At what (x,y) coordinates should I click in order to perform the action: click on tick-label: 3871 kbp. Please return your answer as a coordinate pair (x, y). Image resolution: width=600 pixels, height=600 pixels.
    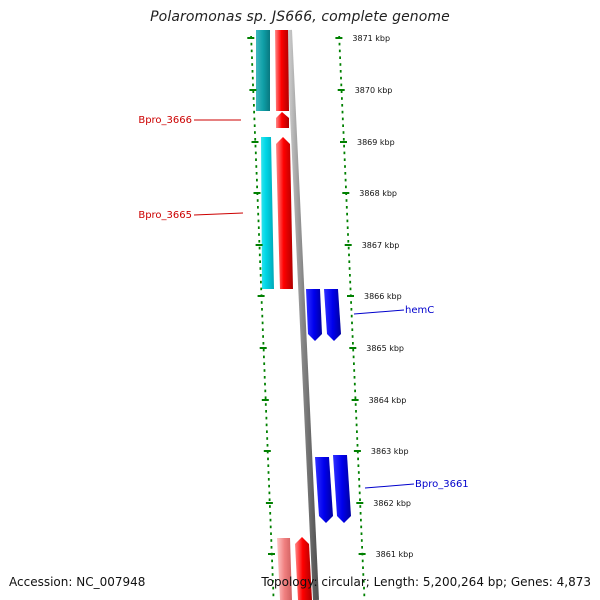
    Looking at the image, I should click on (371, 38).